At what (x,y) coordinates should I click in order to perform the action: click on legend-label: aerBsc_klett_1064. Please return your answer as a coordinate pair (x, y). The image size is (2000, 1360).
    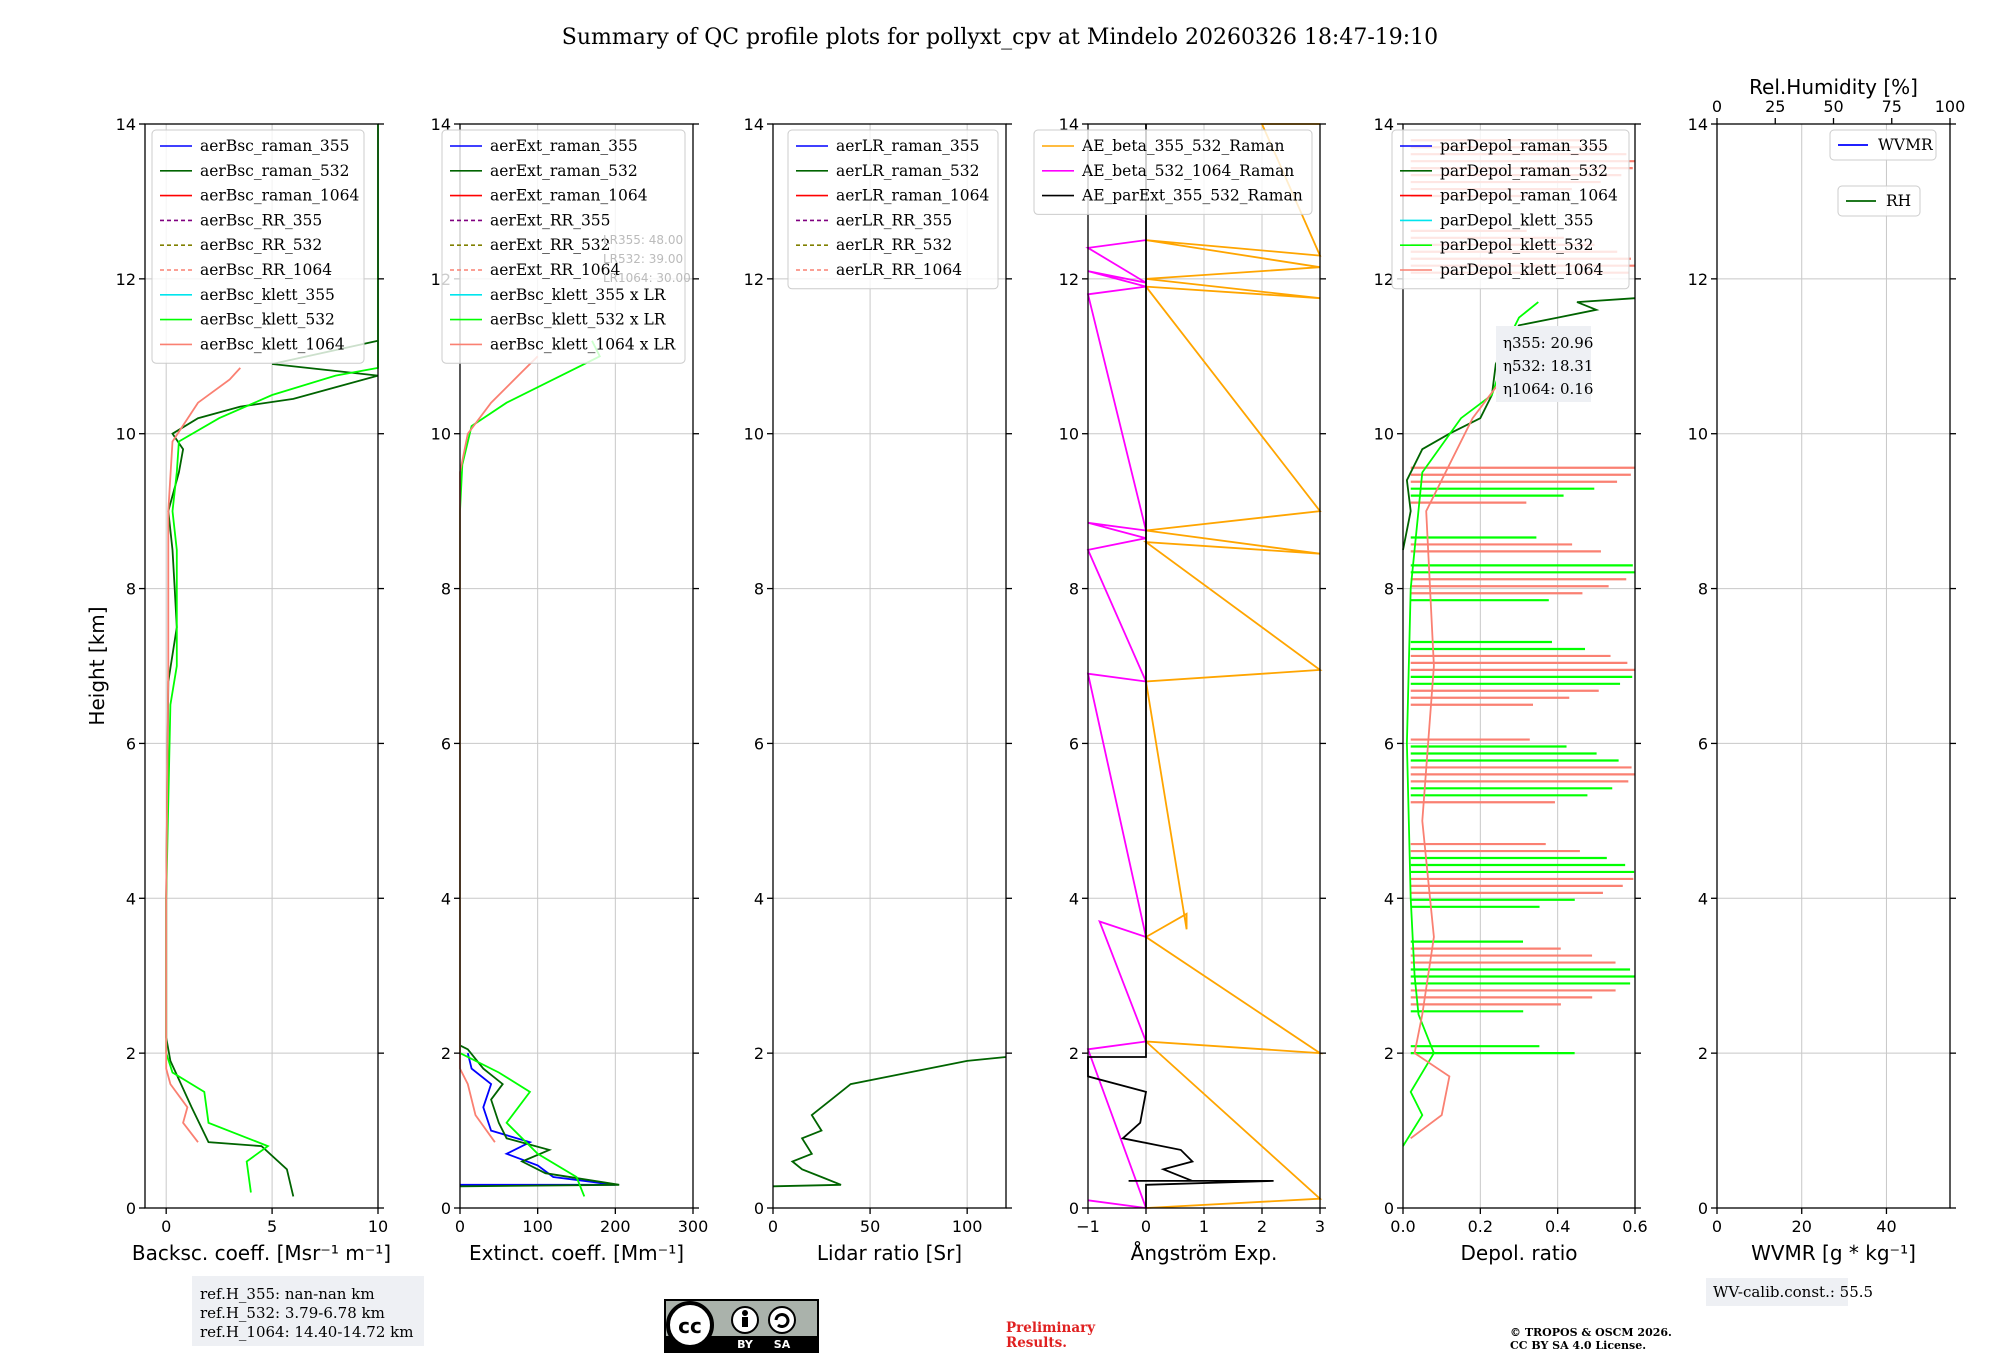
    Looking at the image, I should click on (272, 344).